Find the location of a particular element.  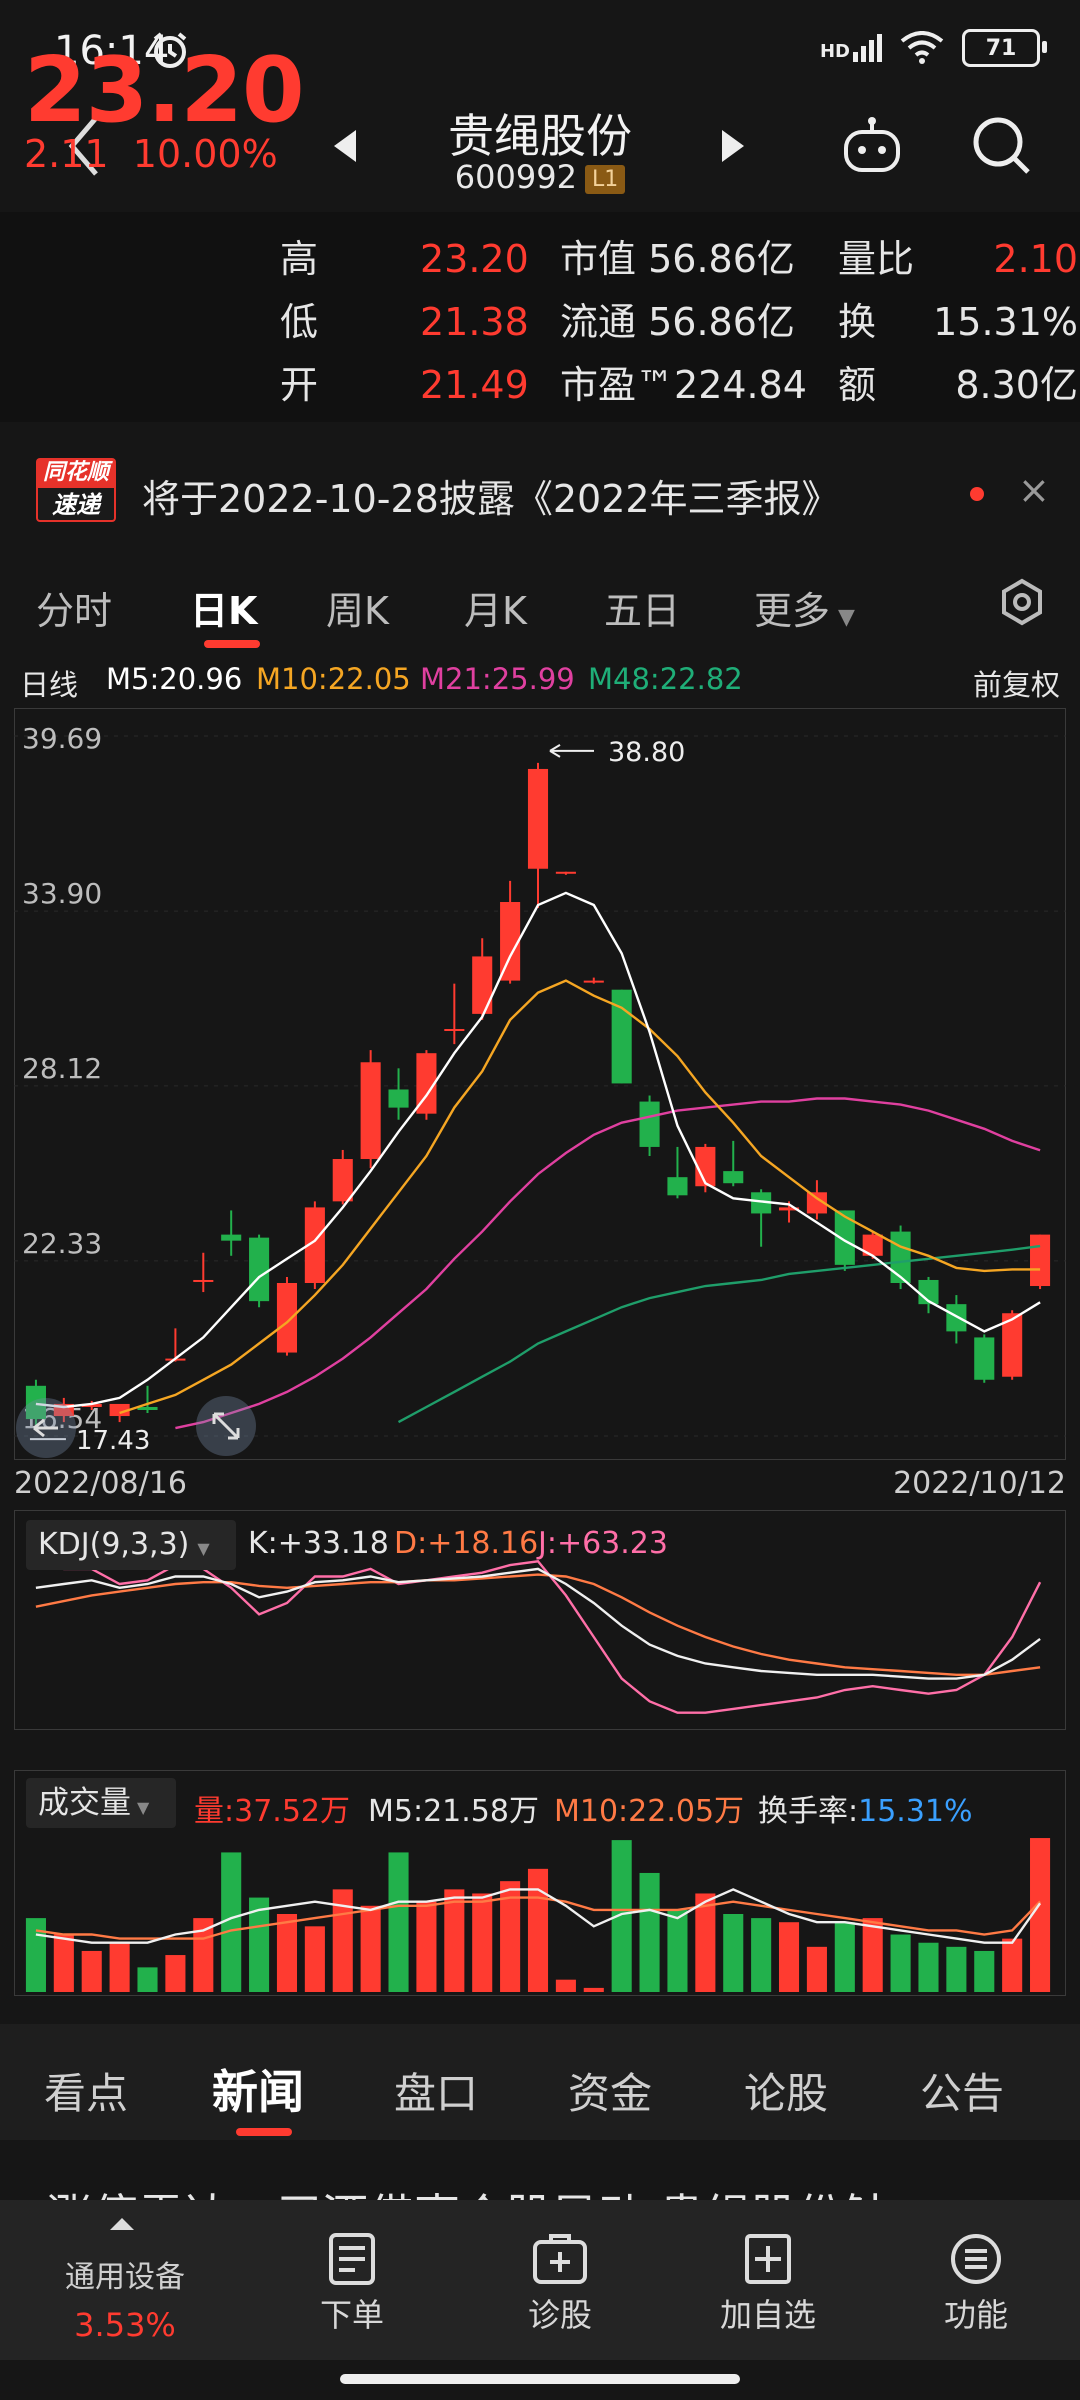

label-turnover: 换 is located at coordinates (857, 322).